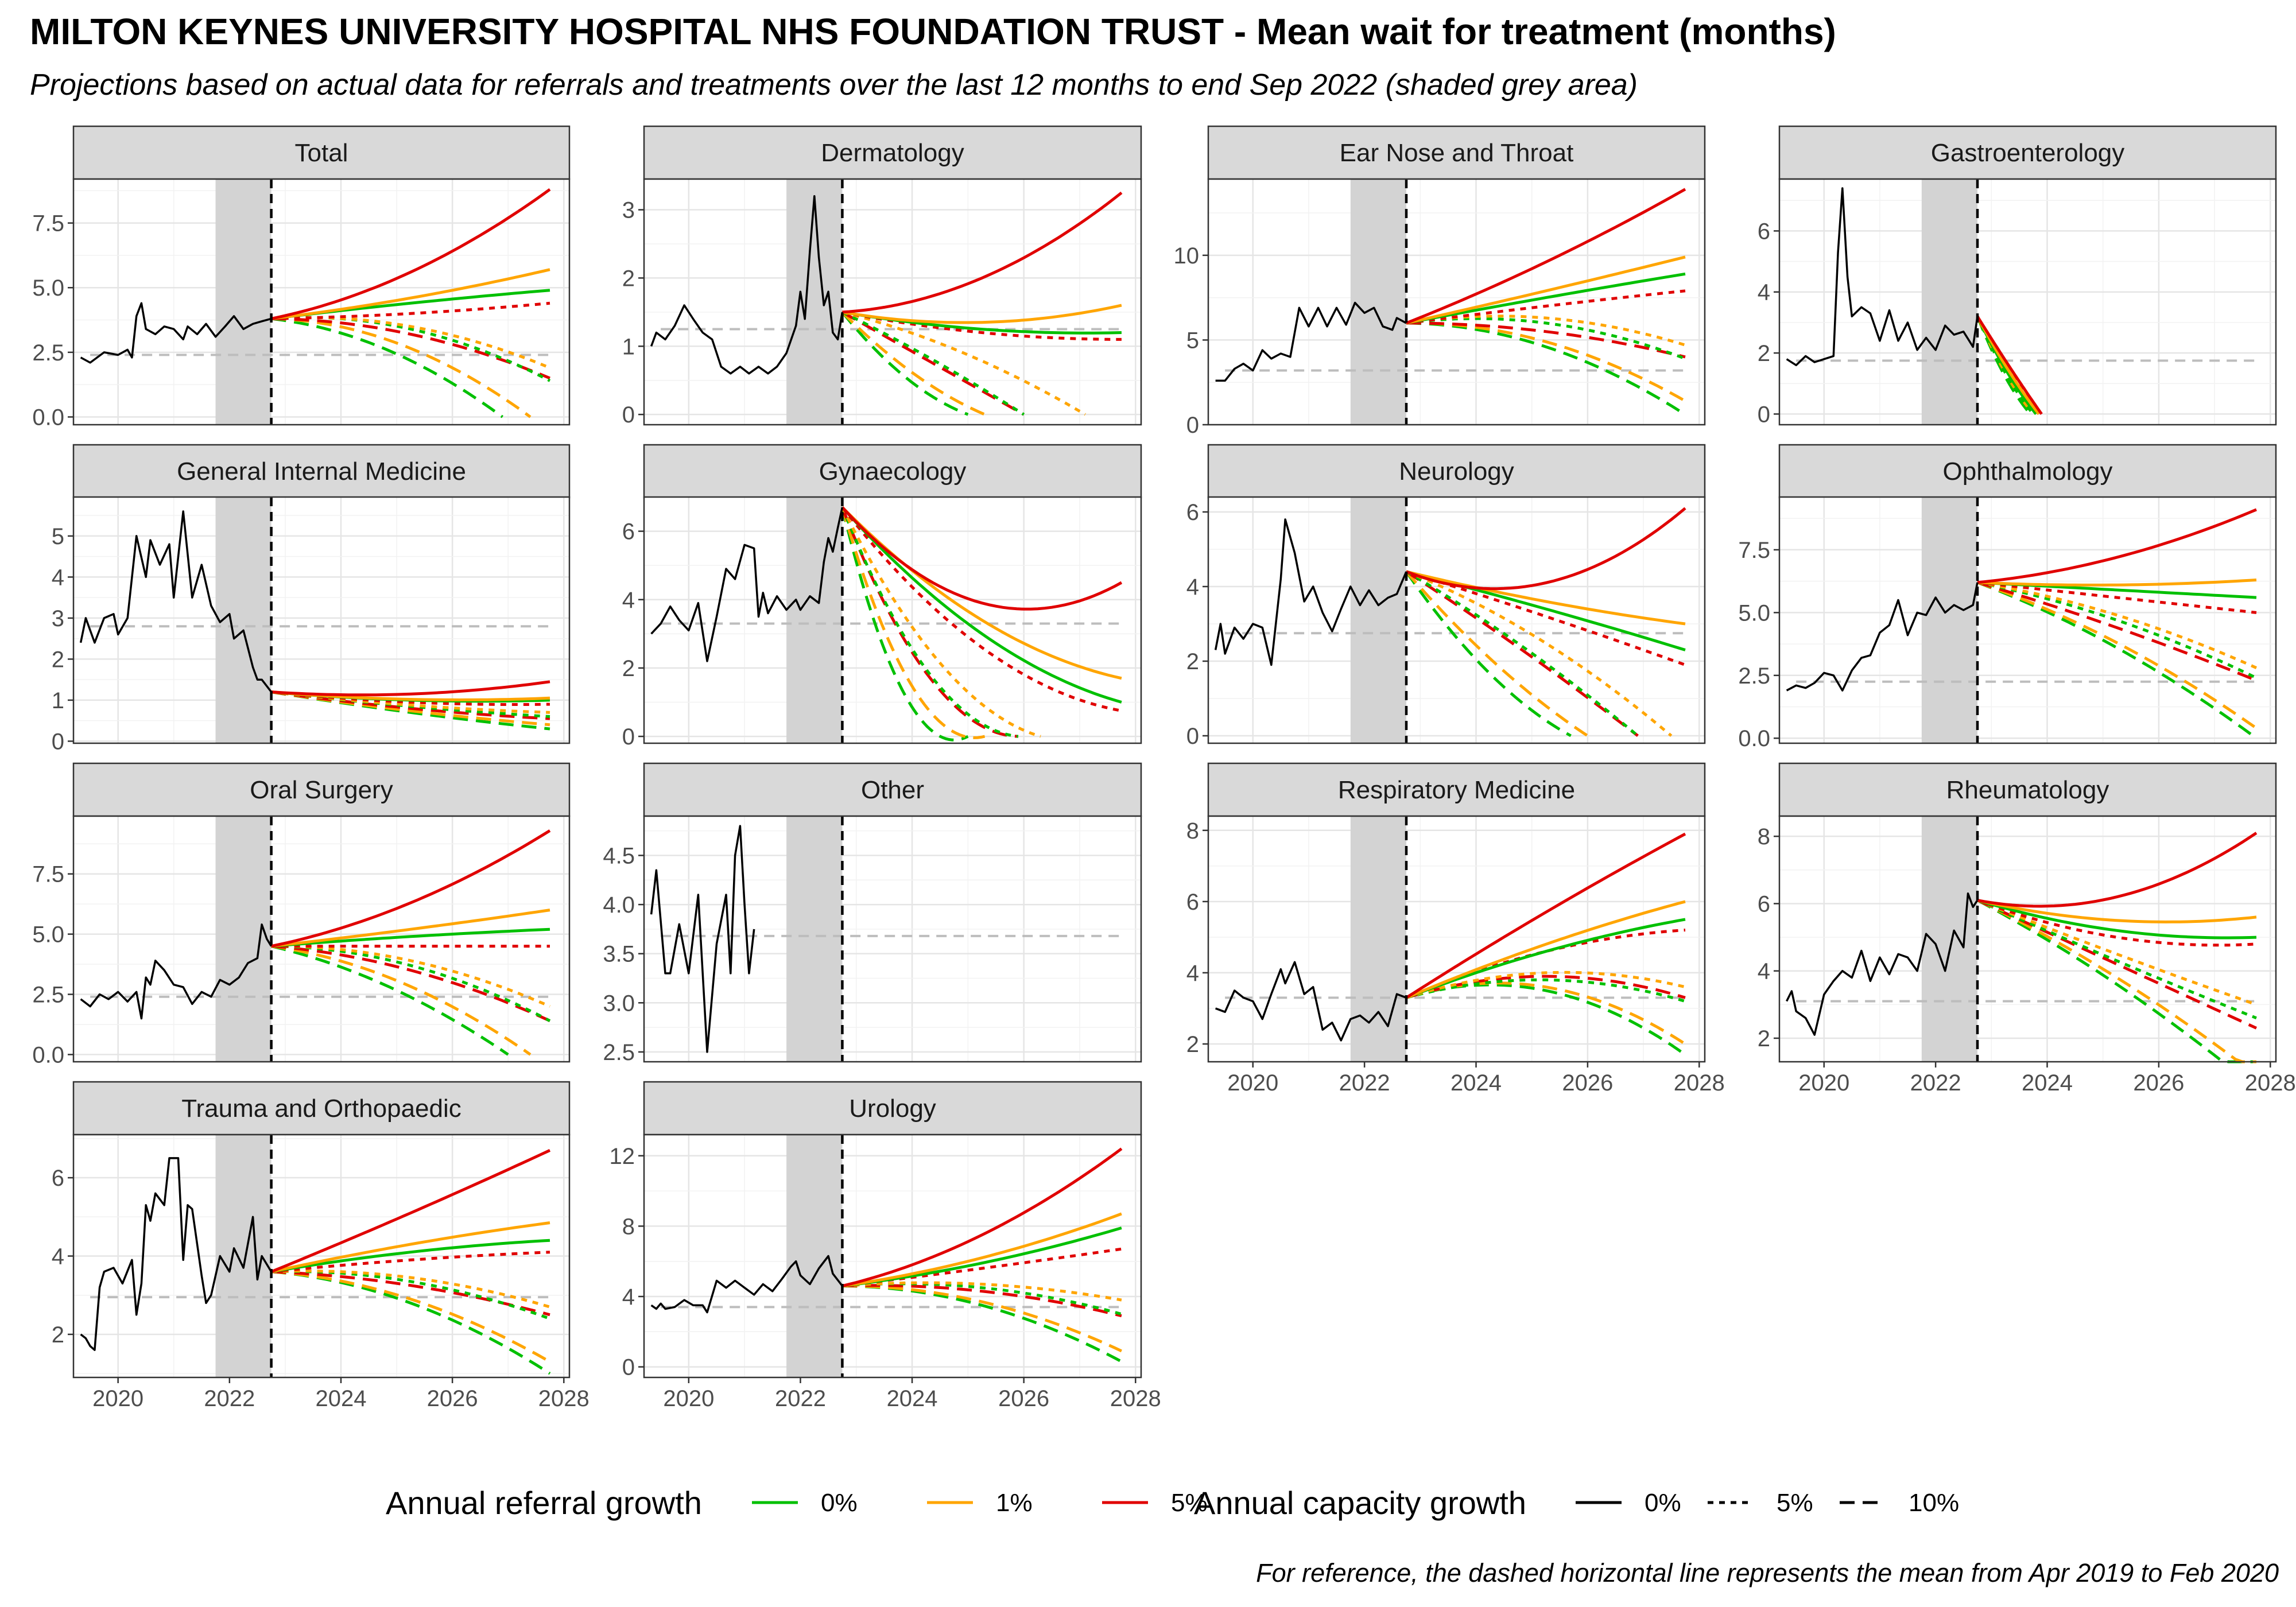 This screenshot has width=2296, height=1607. I want to click on projection-line-ref0pct-cap10pct, so click(904, 624).